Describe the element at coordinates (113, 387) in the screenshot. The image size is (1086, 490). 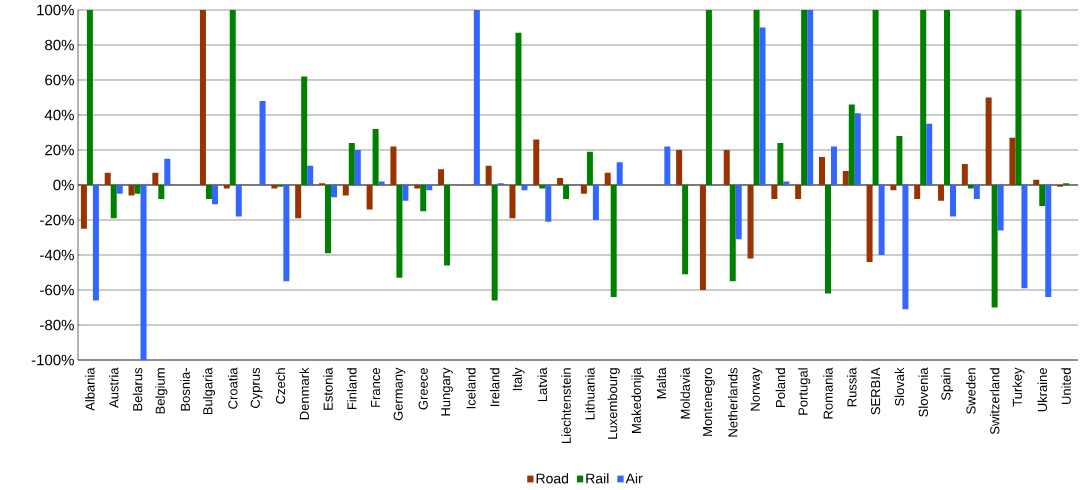
I see `x-tick-label: Austria` at that location.